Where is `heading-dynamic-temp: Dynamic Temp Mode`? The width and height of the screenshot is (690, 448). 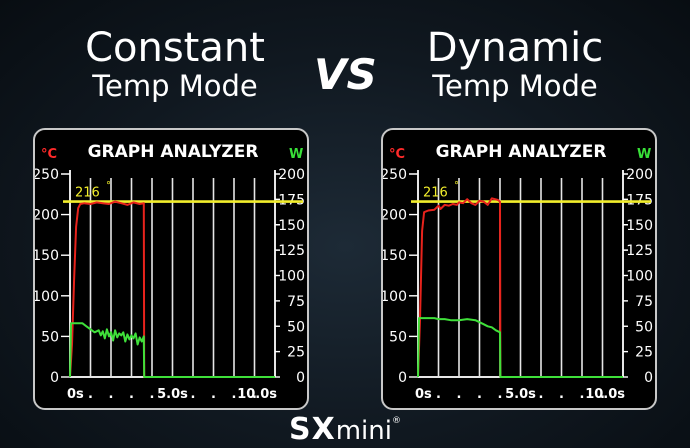 heading-dynamic-temp: Dynamic Temp Mode is located at coordinates (515, 64).